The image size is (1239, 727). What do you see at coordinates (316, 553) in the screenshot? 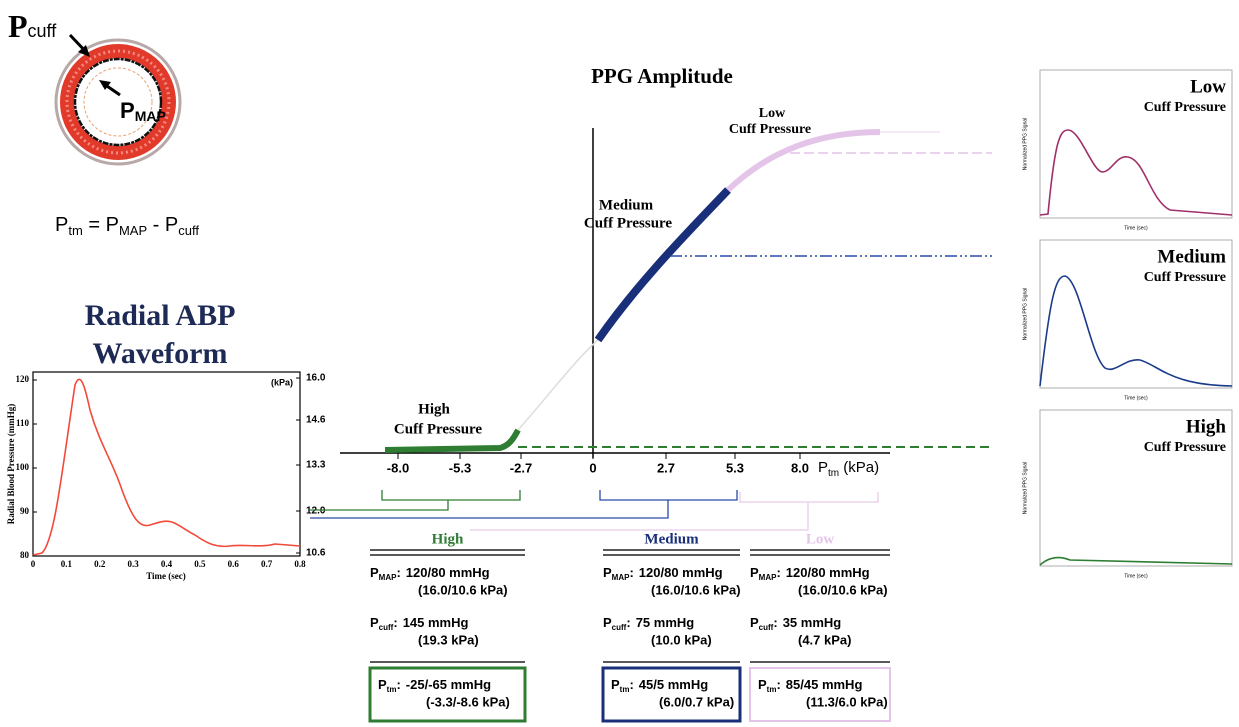
I see `y2-tick-label: 10.6` at bounding box center [316, 553].